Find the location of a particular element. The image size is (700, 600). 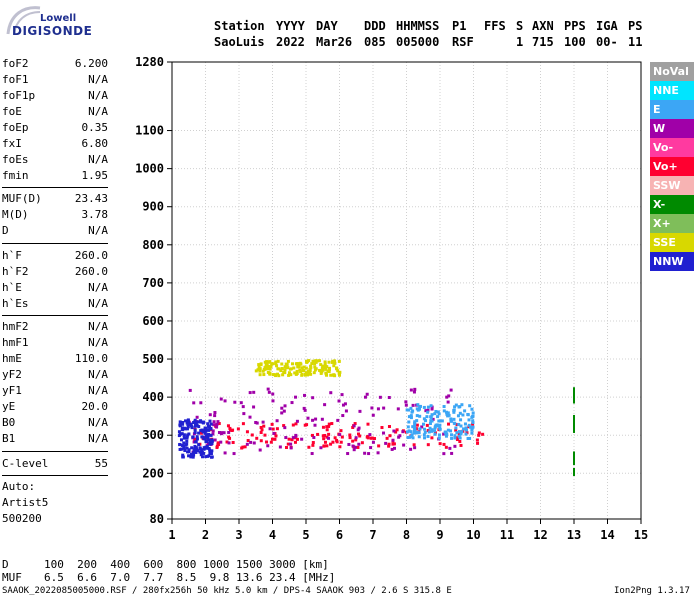

param-label: hmF1 is located at coordinates (15, 342).